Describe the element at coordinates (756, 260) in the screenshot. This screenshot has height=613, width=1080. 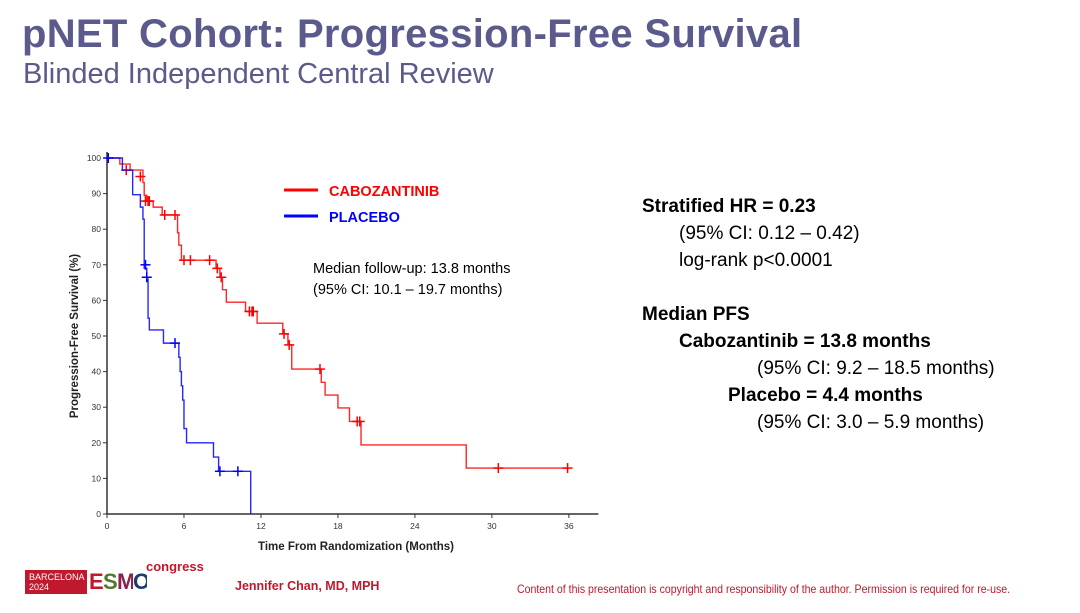
I see `logrank-p: log-rank p<0.0001` at that location.